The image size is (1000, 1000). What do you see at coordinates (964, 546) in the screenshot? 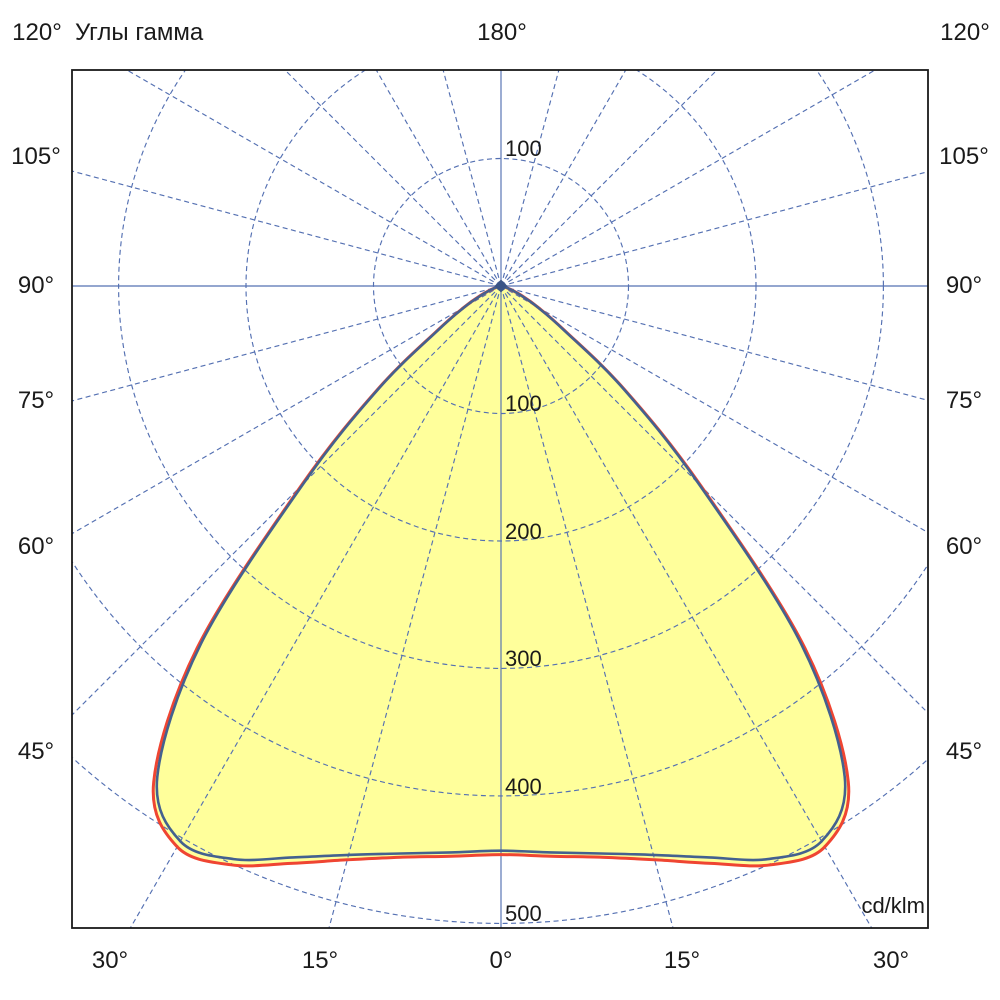
I see `gamma-label-right-60: 60°` at bounding box center [964, 546].